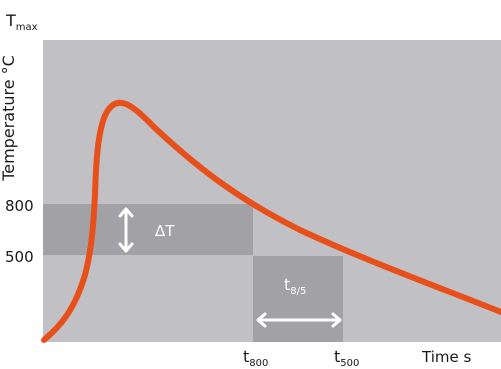 This screenshot has width=501, height=369. I want to click on delta-t-arrow, so click(126, 230).